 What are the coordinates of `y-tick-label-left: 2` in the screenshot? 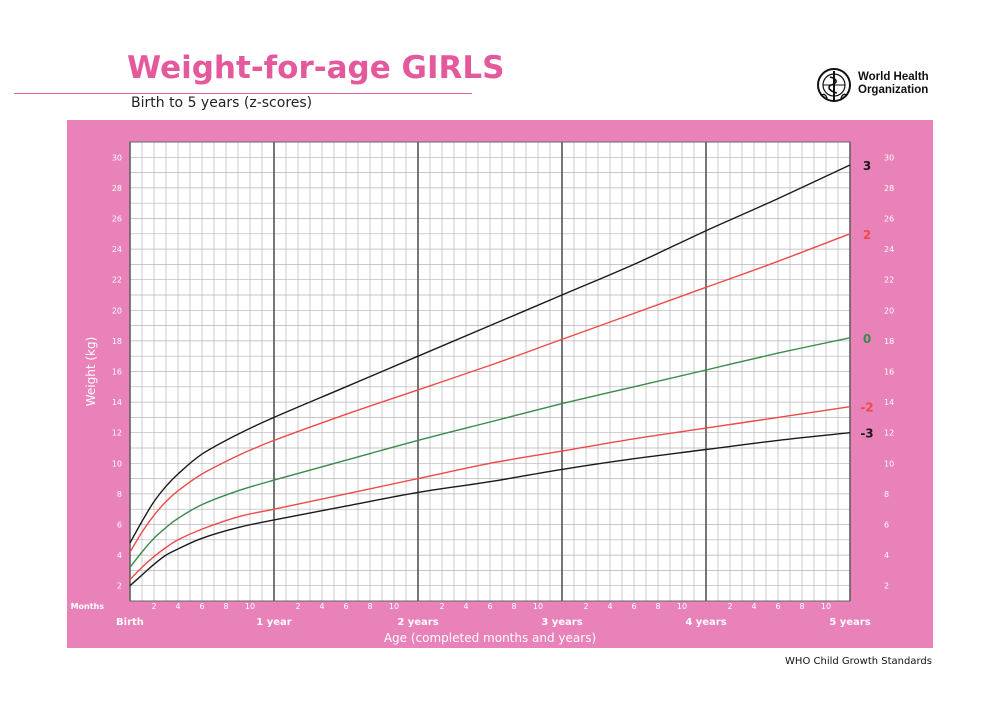 It's located at (119, 586).